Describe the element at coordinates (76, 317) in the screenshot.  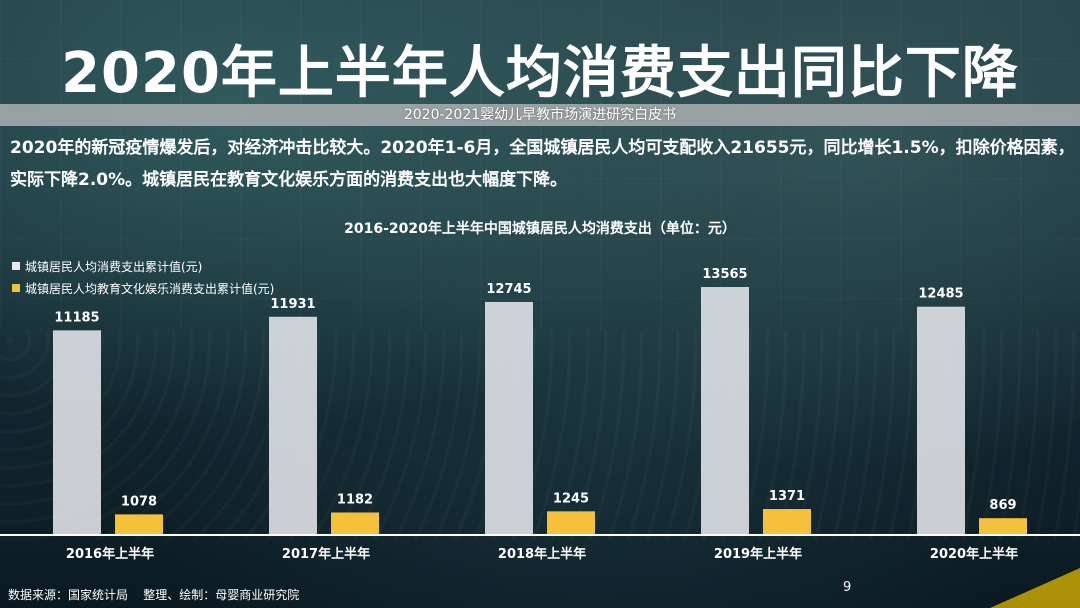
I see `data-label-total: 11185` at that location.